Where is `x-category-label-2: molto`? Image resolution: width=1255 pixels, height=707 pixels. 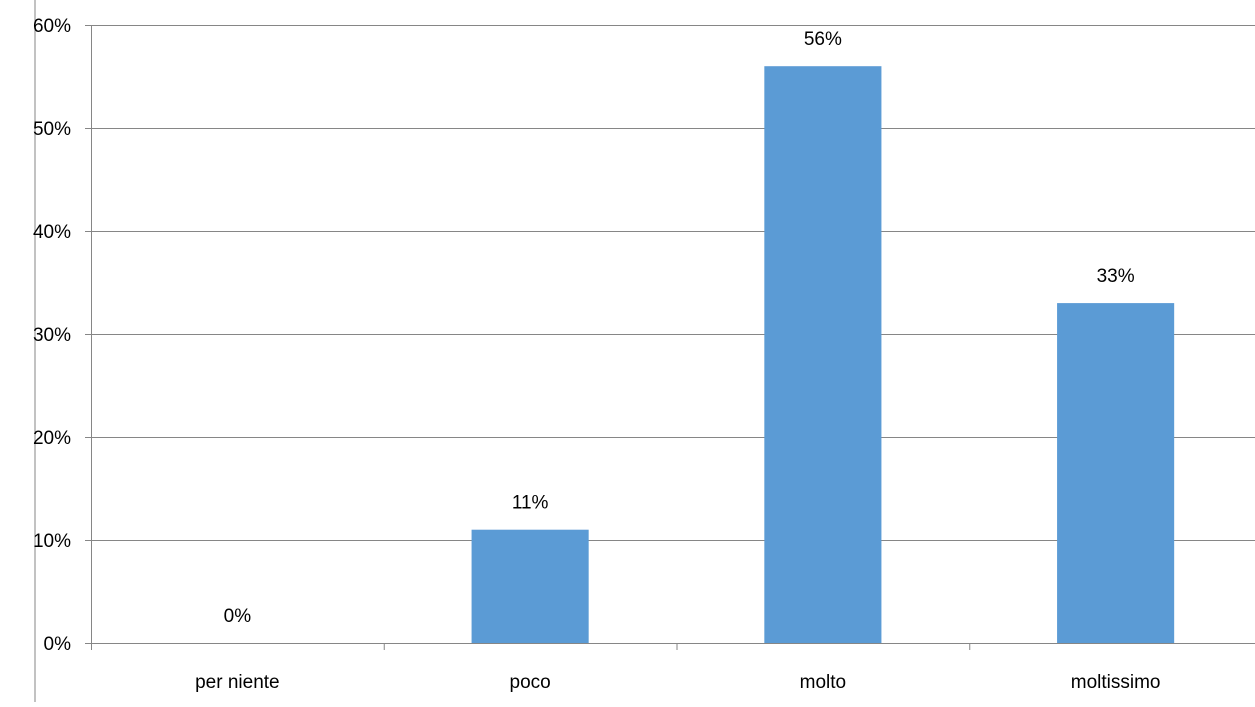
x-category-label-2: molto is located at coordinates (823, 682).